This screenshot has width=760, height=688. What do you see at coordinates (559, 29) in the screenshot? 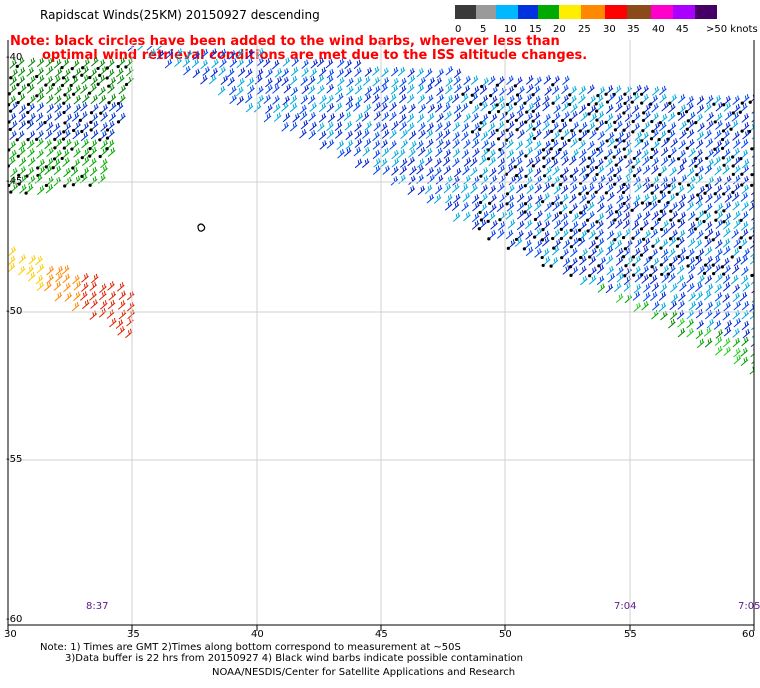
I see `legend-label: 20` at bounding box center [559, 29].